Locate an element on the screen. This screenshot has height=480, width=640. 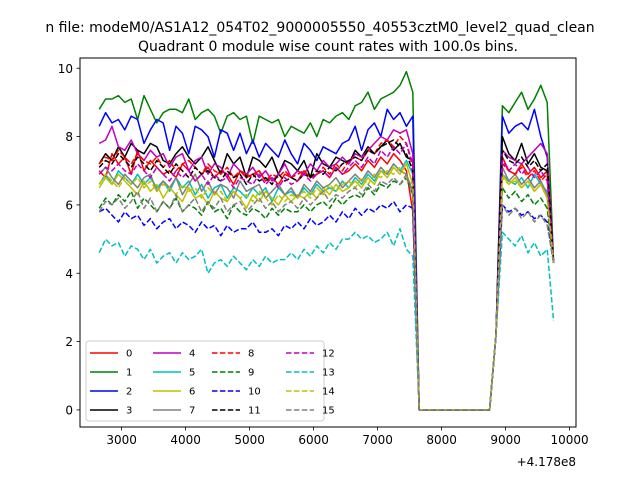
legend-label-11: 11 is located at coordinates (254, 411).